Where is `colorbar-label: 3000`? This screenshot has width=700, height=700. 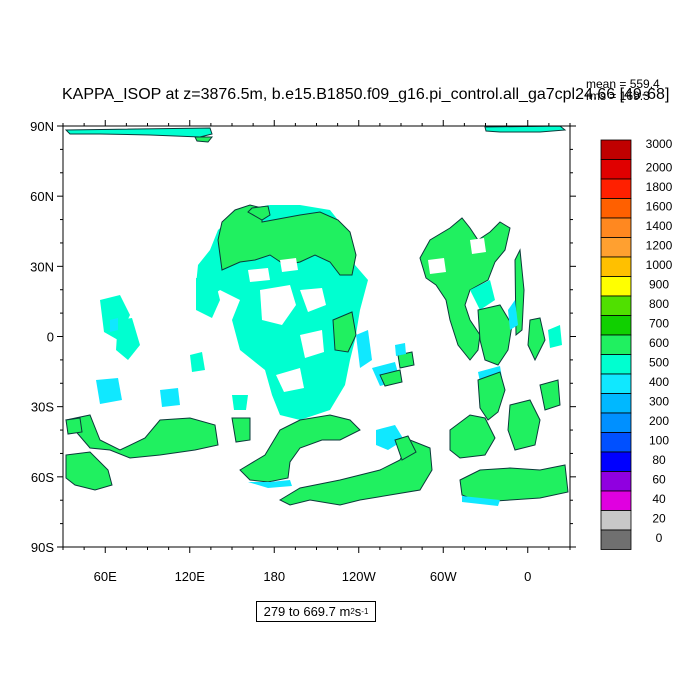 colorbar-label: 3000 is located at coordinates (659, 144).